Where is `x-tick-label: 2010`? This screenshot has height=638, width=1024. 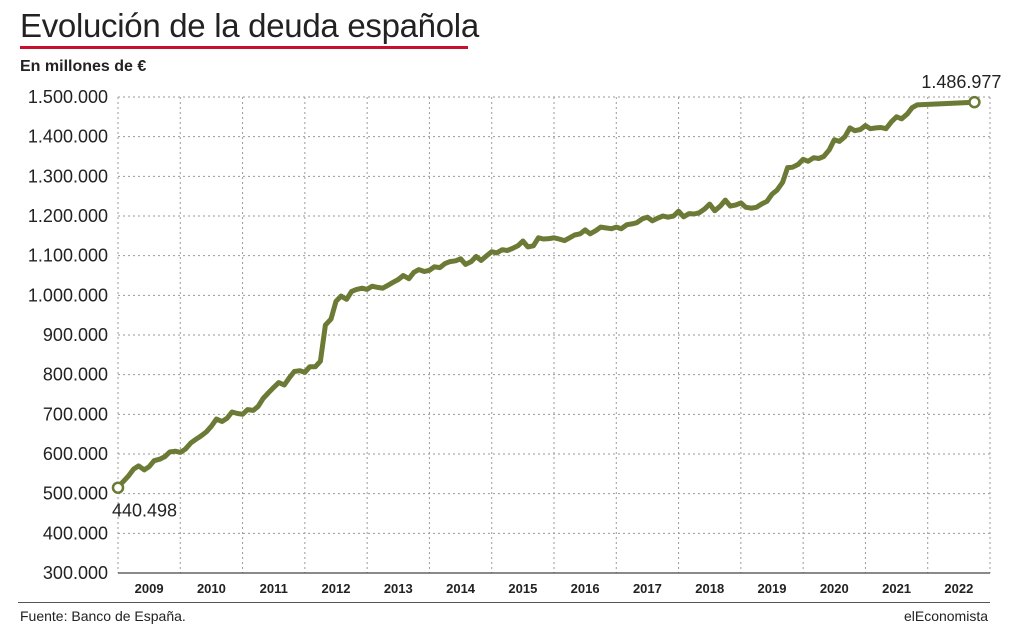 x-tick-label: 2010 is located at coordinates (211, 588).